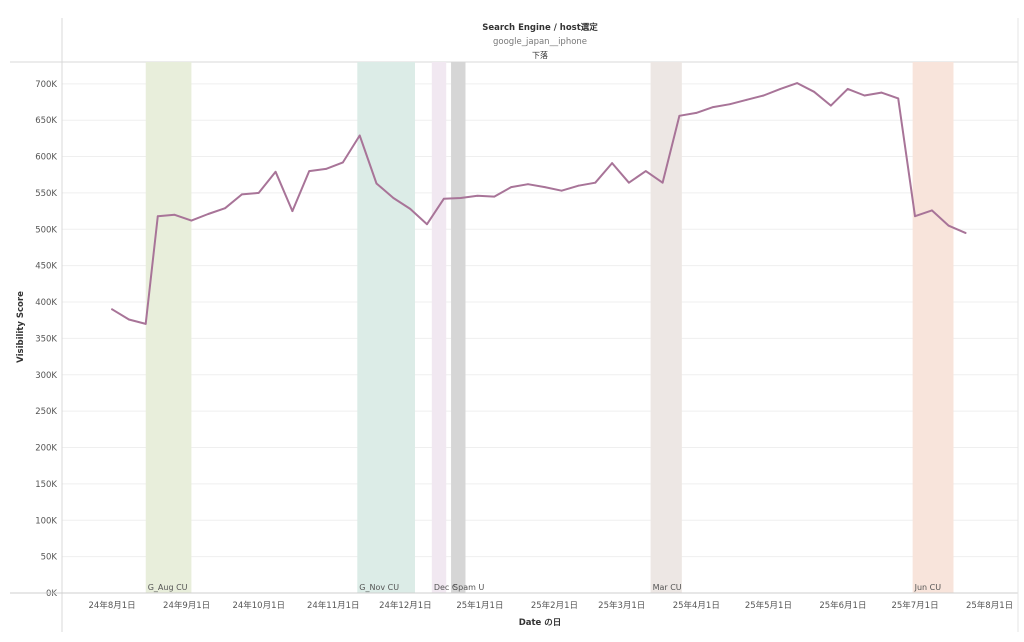 The height and width of the screenshot is (642, 1024). I want to click on y-tick-label: 200K, so click(46, 449).